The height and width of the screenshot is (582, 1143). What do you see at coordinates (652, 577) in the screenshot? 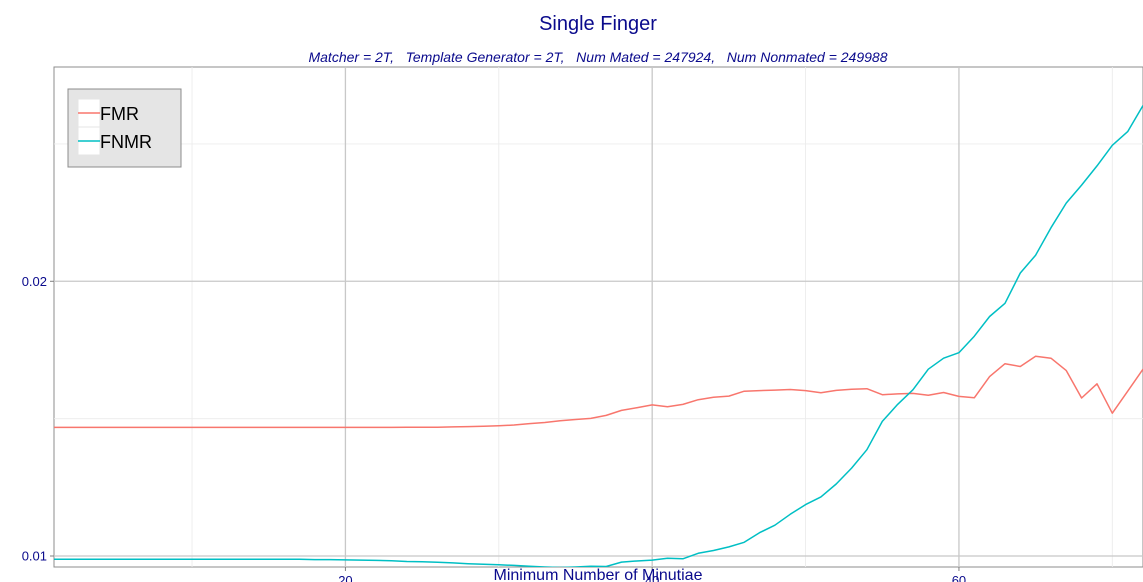
I see `x-tick-label: 40` at bounding box center [652, 577].